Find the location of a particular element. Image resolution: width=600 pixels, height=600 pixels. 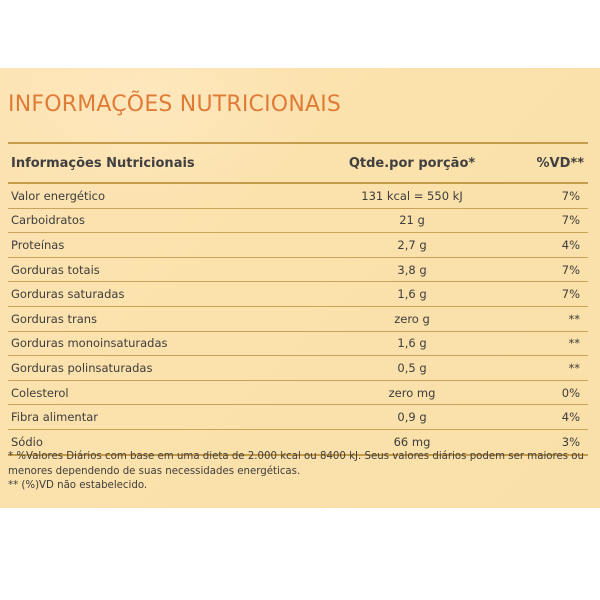

nutrient-daily-value: 3% is located at coordinates (548, 442).